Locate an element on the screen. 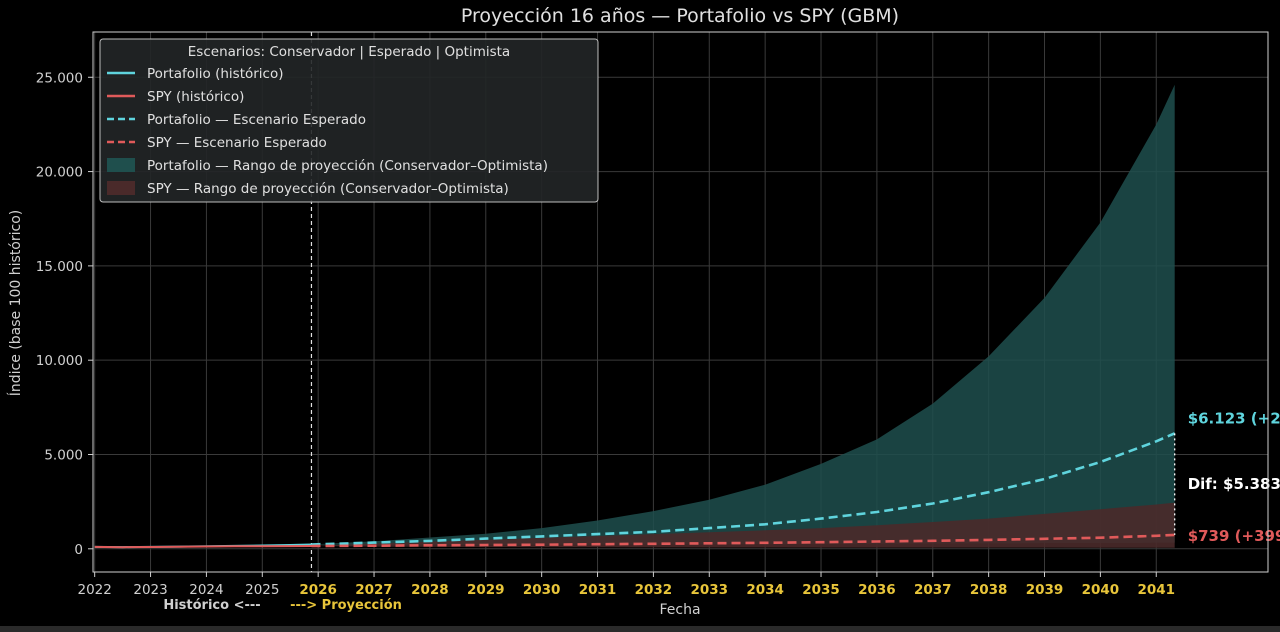 The height and width of the screenshot is (632, 1280). x-tick-label-historic: 2025 is located at coordinates (262, 590).